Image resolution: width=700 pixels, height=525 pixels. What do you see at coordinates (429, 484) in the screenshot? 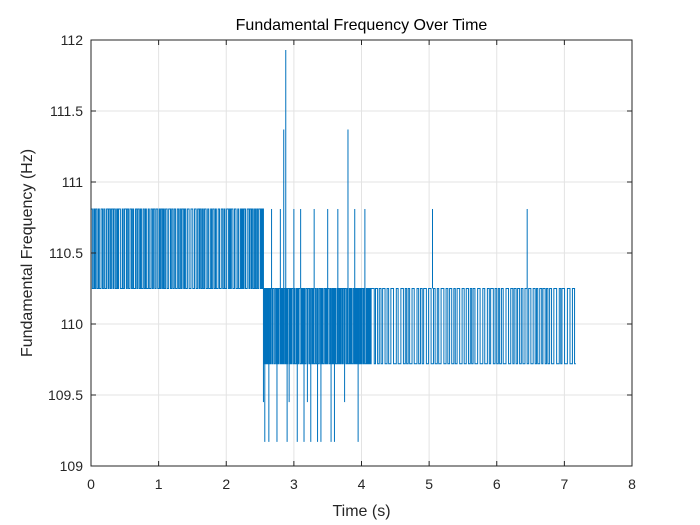
I see `x-tick-label: 5` at bounding box center [429, 484].